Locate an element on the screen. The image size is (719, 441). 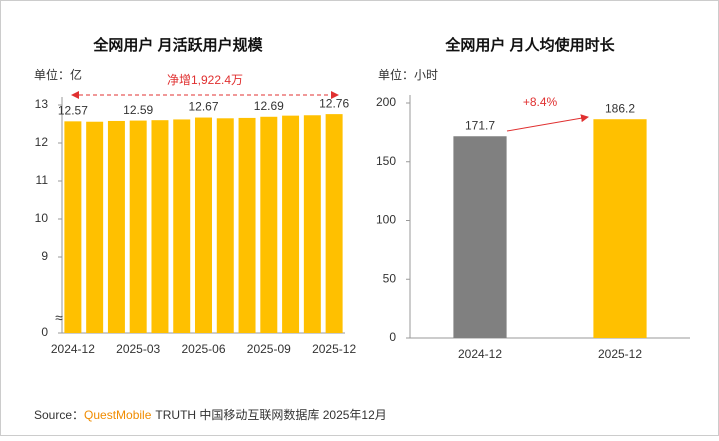
data-label: 12.76 is located at coordinates (334, 103).